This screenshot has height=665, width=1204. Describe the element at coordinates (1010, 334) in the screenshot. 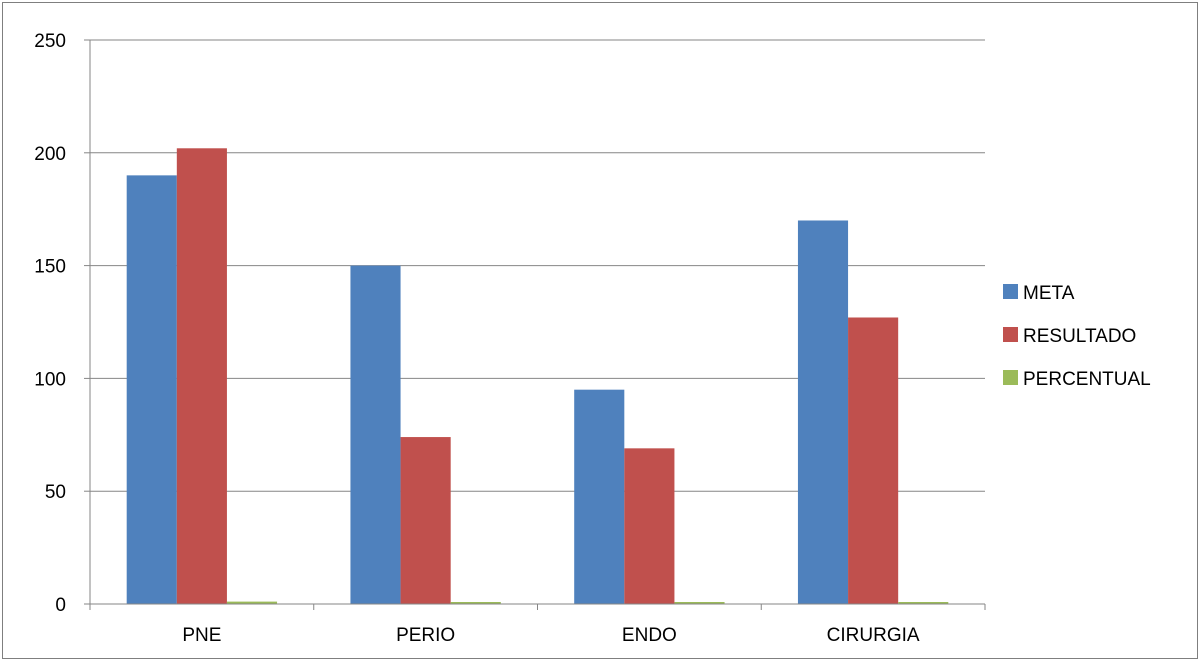

I see `legend-swatch-resultado` at that location.